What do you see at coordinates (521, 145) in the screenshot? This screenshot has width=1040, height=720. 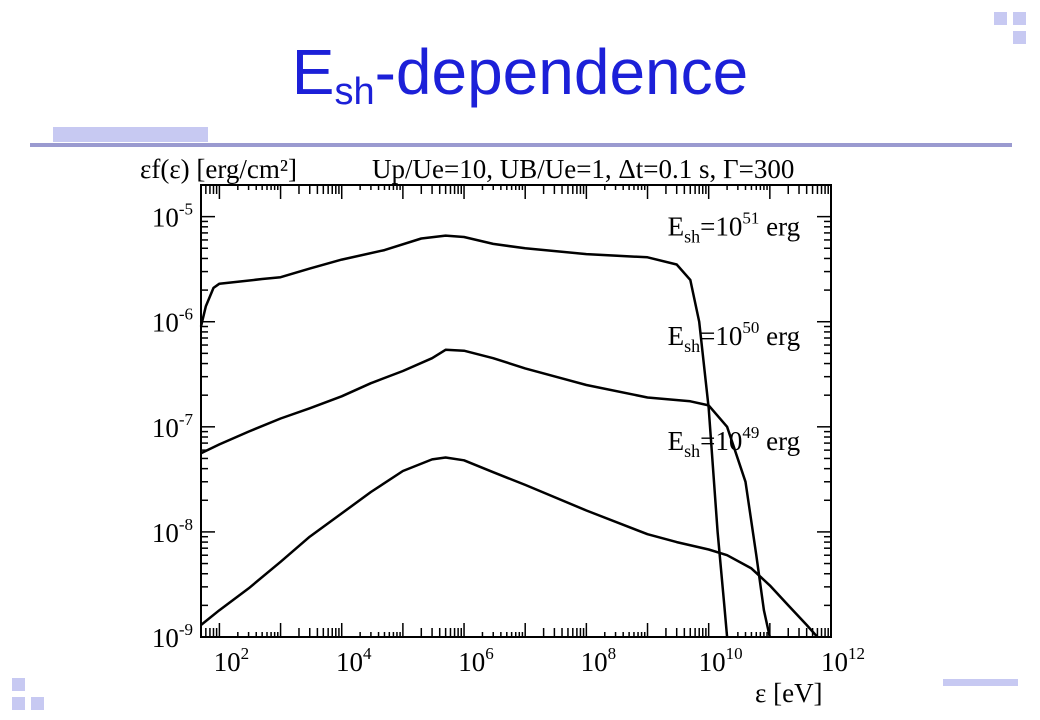 I see `title-rule` at bounding box center [521, 145].